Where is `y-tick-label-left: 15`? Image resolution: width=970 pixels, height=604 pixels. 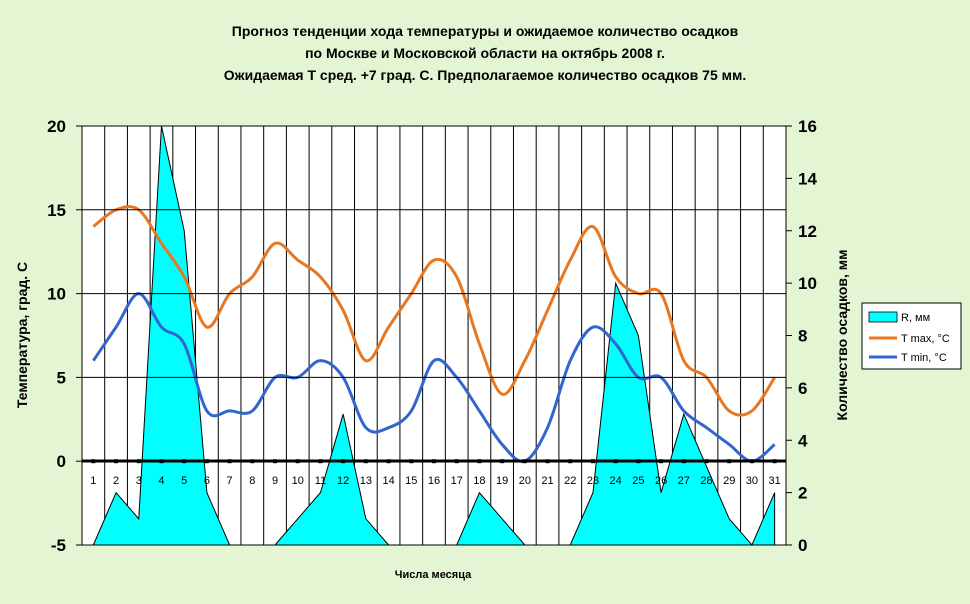
y-tick-label-left: 15 is located at coordinates (56, 210).